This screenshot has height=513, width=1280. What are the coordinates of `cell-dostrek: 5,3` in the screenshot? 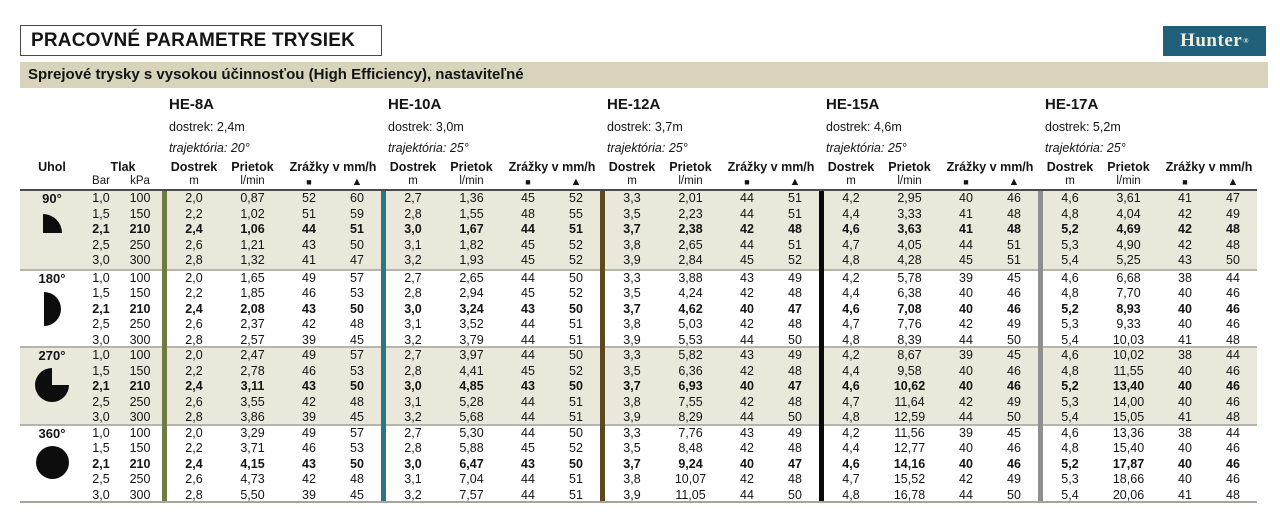 It's located at (1070, 324).